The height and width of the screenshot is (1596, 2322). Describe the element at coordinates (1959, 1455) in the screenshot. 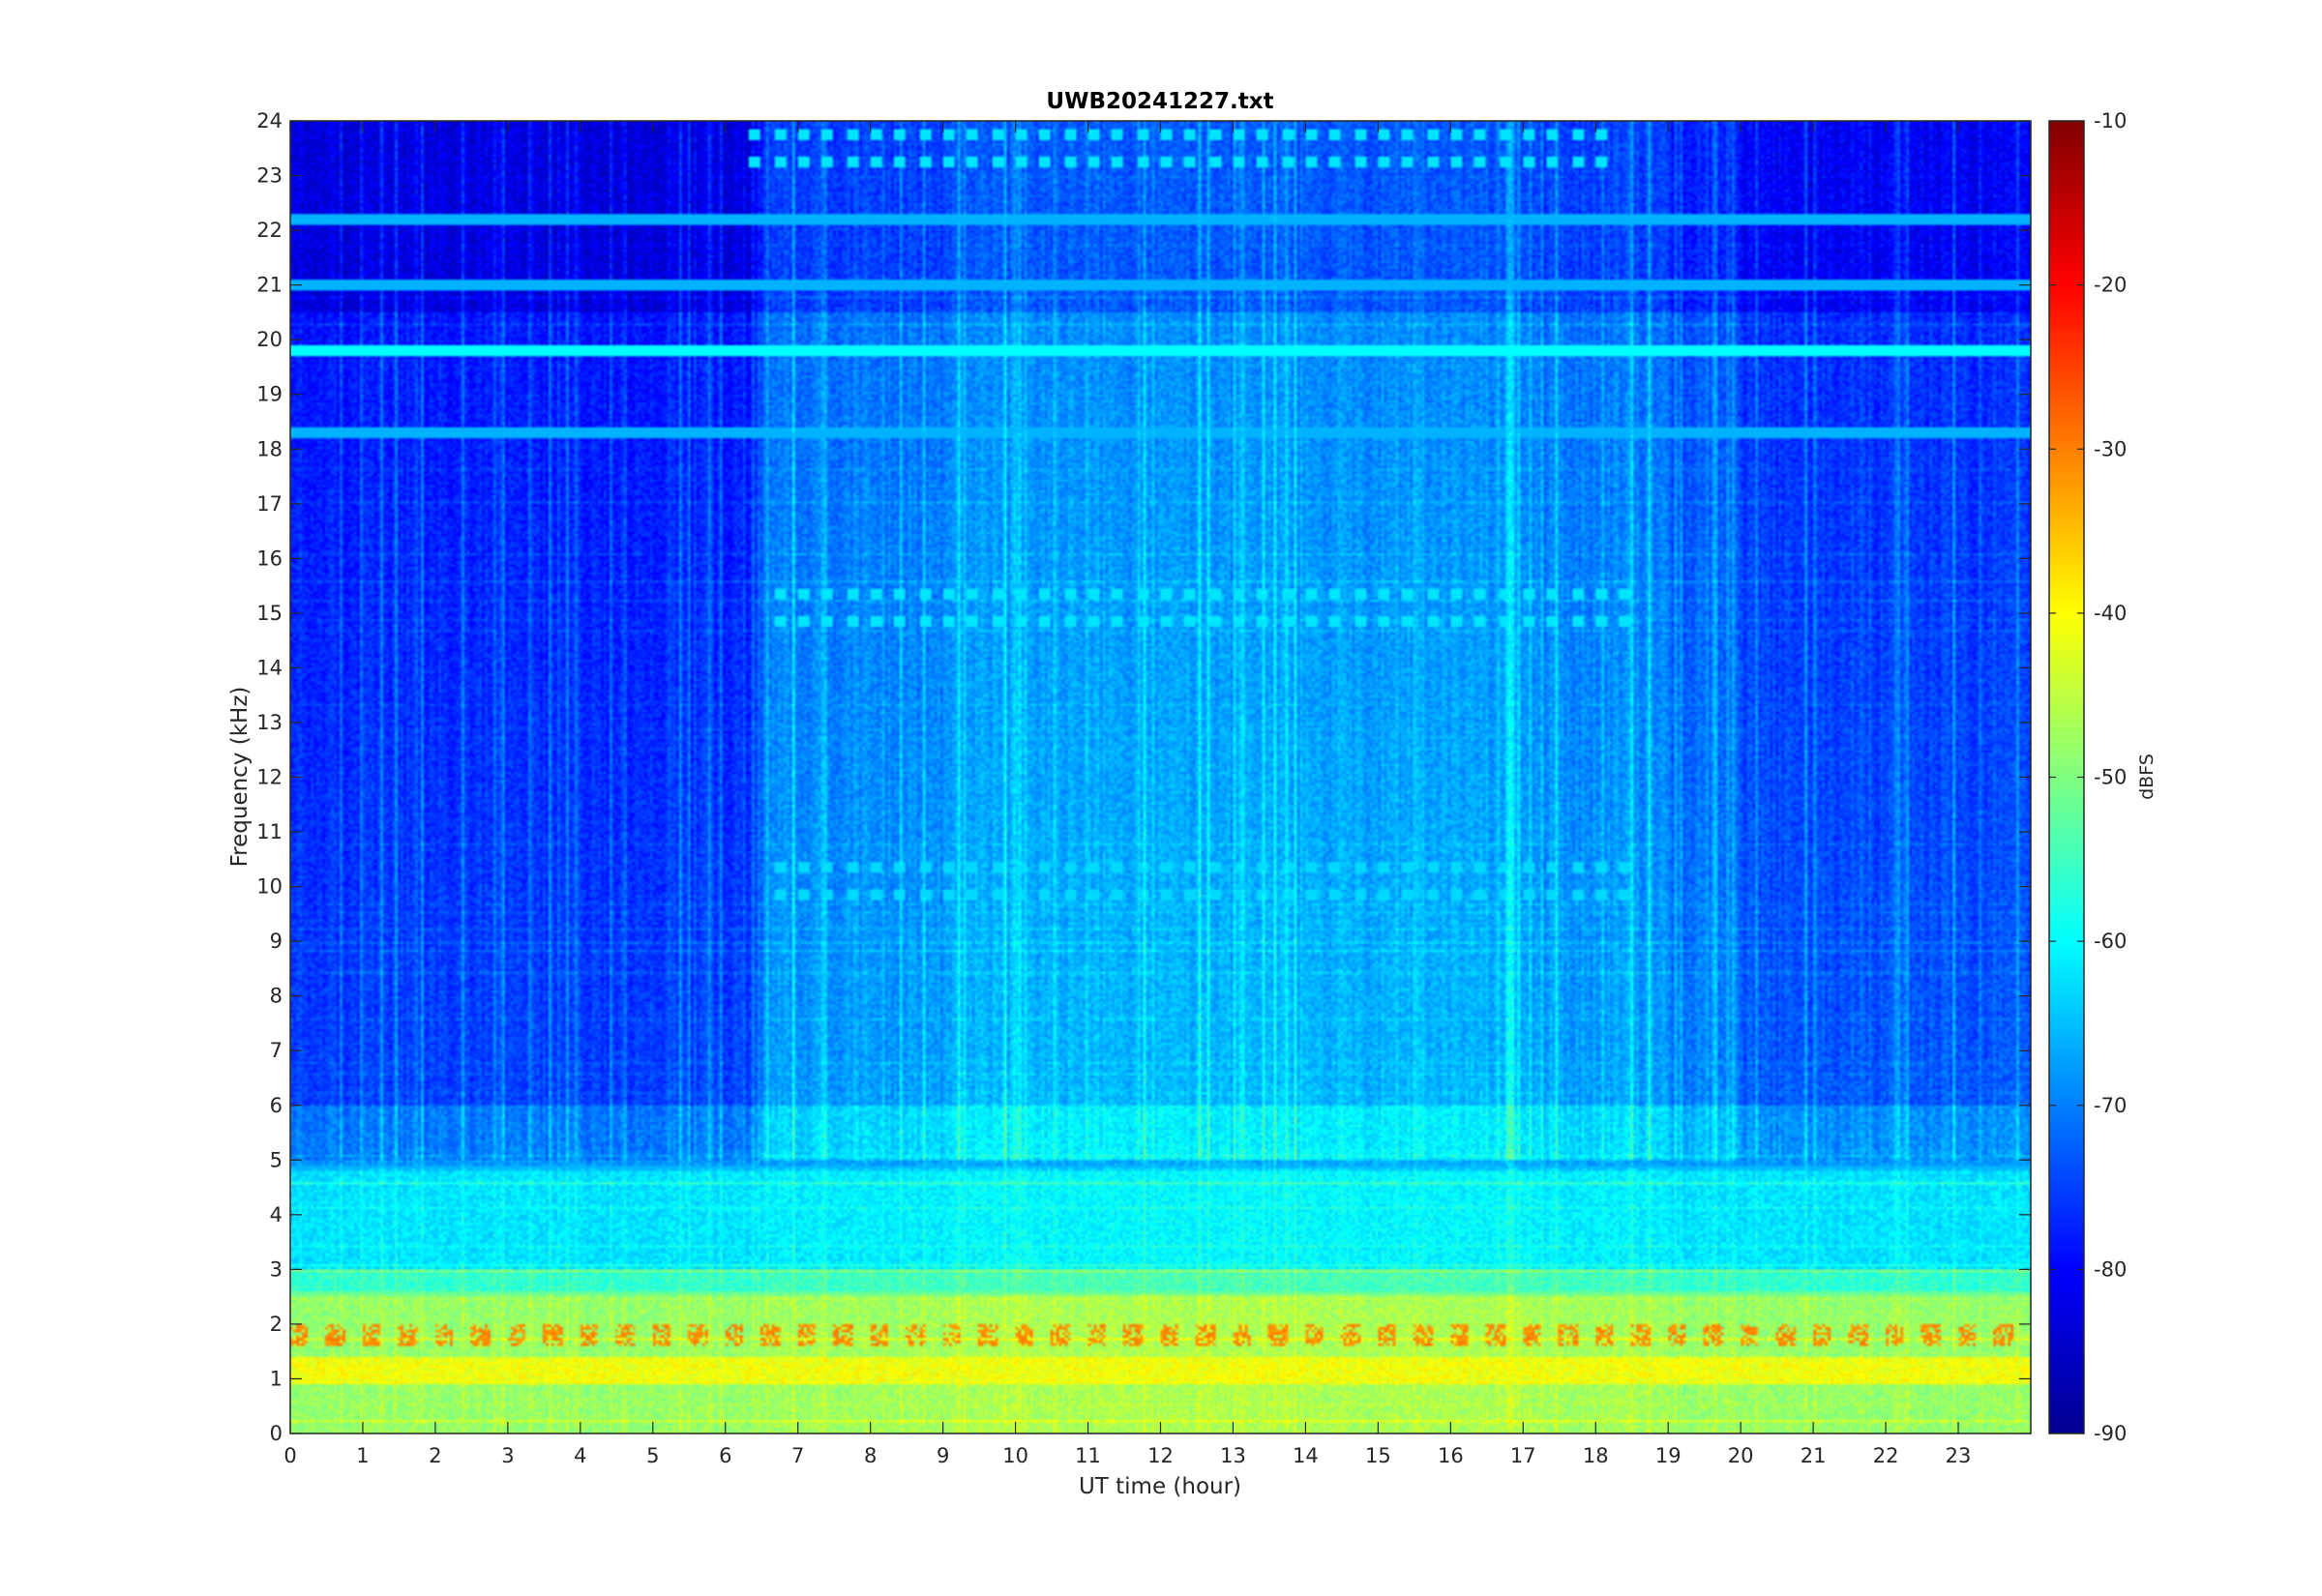

I see `x-tick-label: 23` at that location.